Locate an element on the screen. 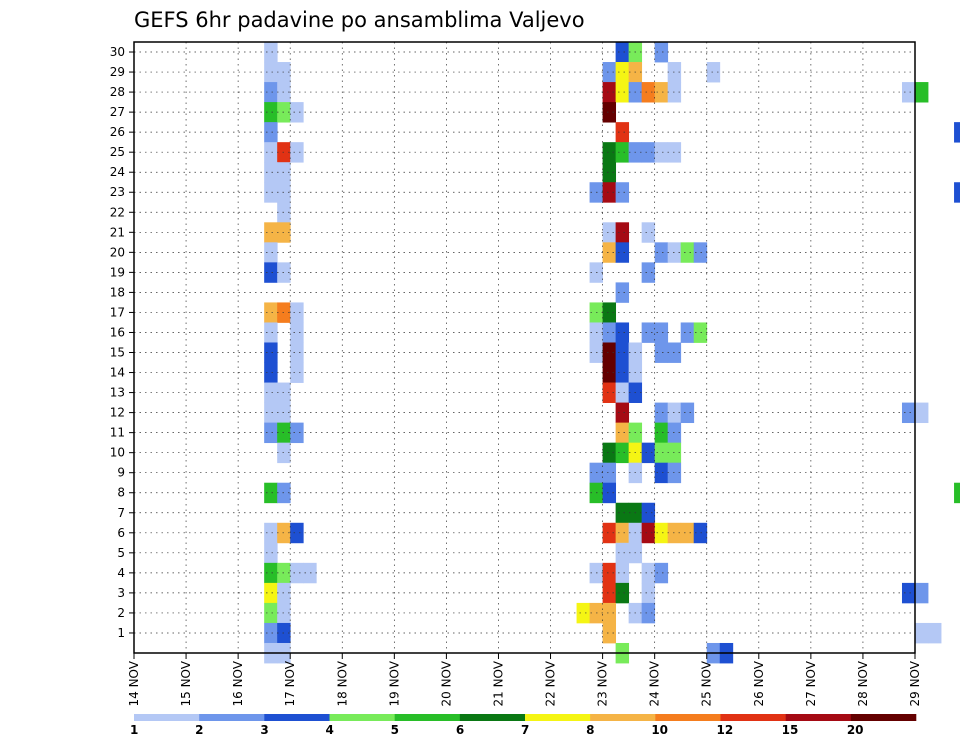  x-tick-label: 20 NOV is located at coordinates (446, 683).